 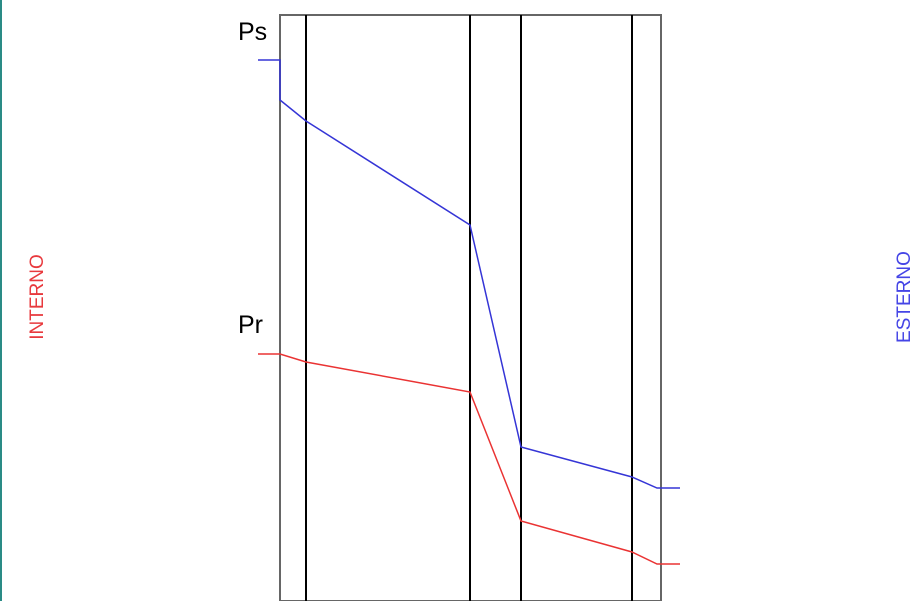 I want to click on real-pressure-label: Pr, so click(x=250, y=325).